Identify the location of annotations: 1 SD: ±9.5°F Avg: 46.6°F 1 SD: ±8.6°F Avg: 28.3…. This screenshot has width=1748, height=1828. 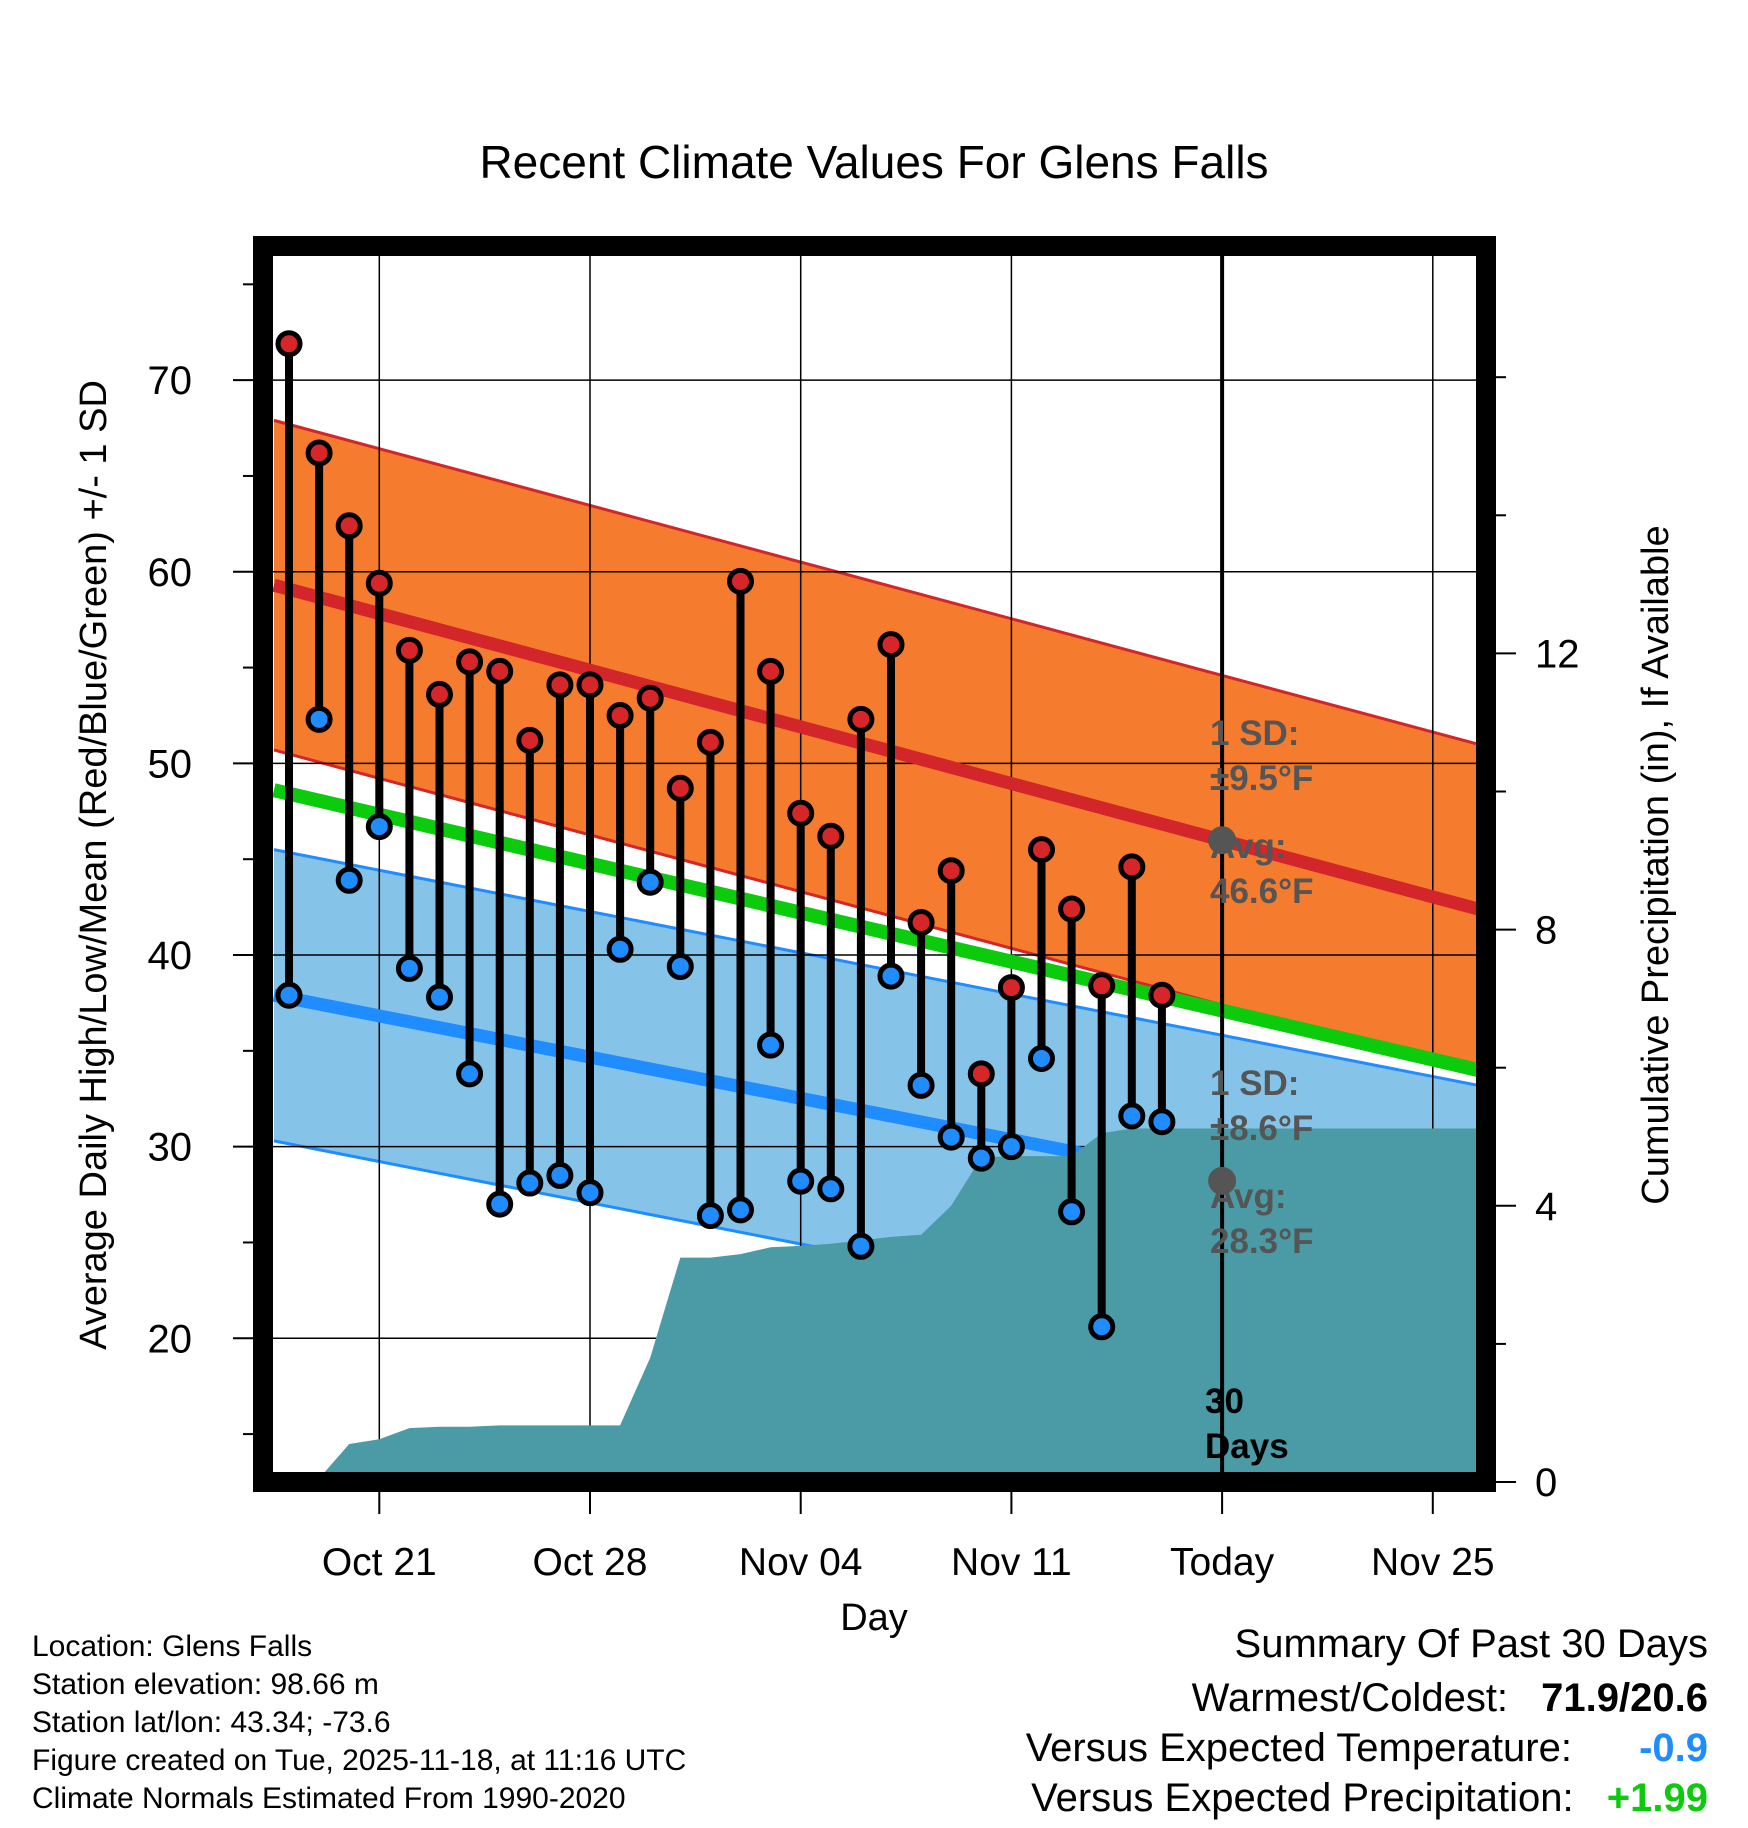
(1259, 1090).